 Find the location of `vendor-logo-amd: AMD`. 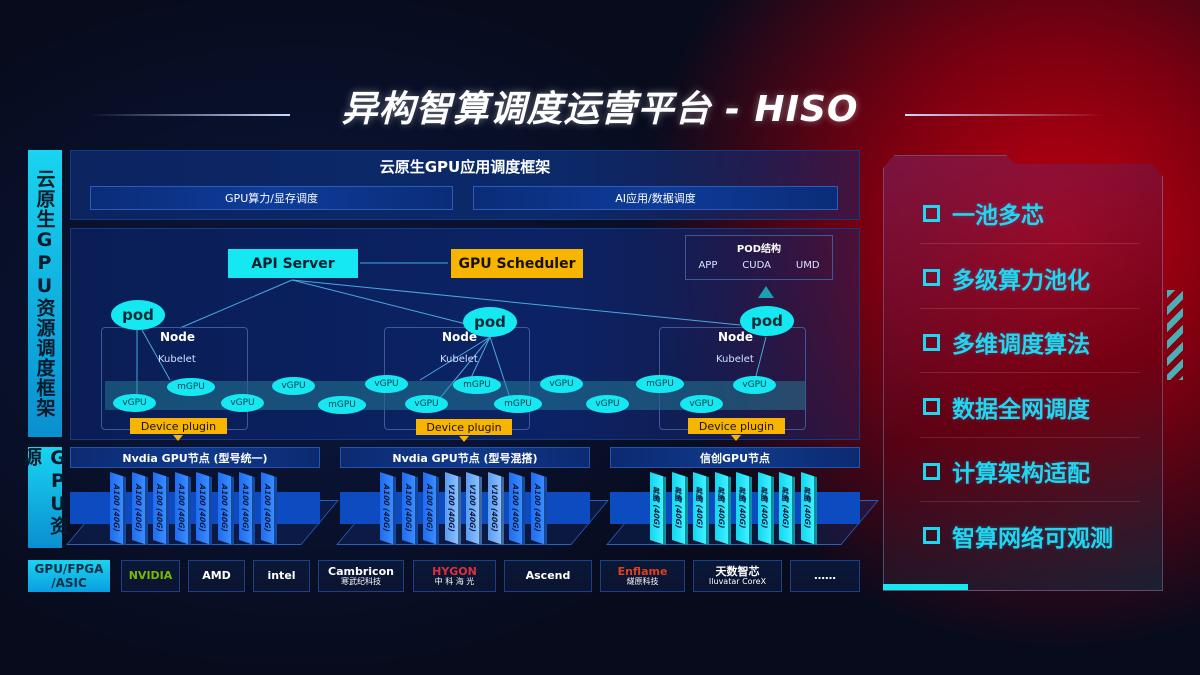

vendor-logo-amd: AMD is located at coordinates (216, 576).